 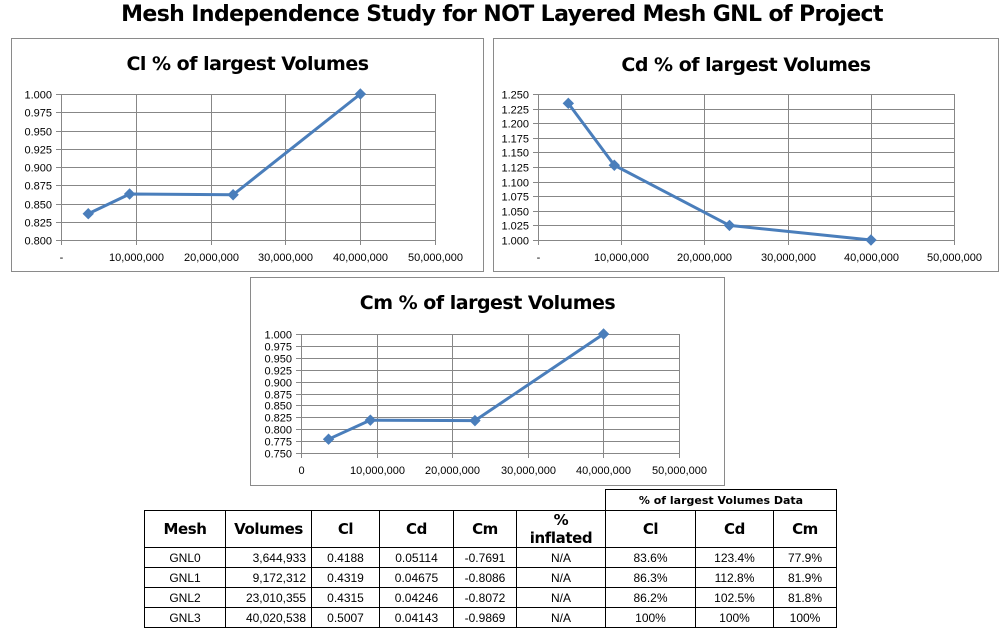 I want to click on cell-cl: 0.4319, so click(x=345, y=577).